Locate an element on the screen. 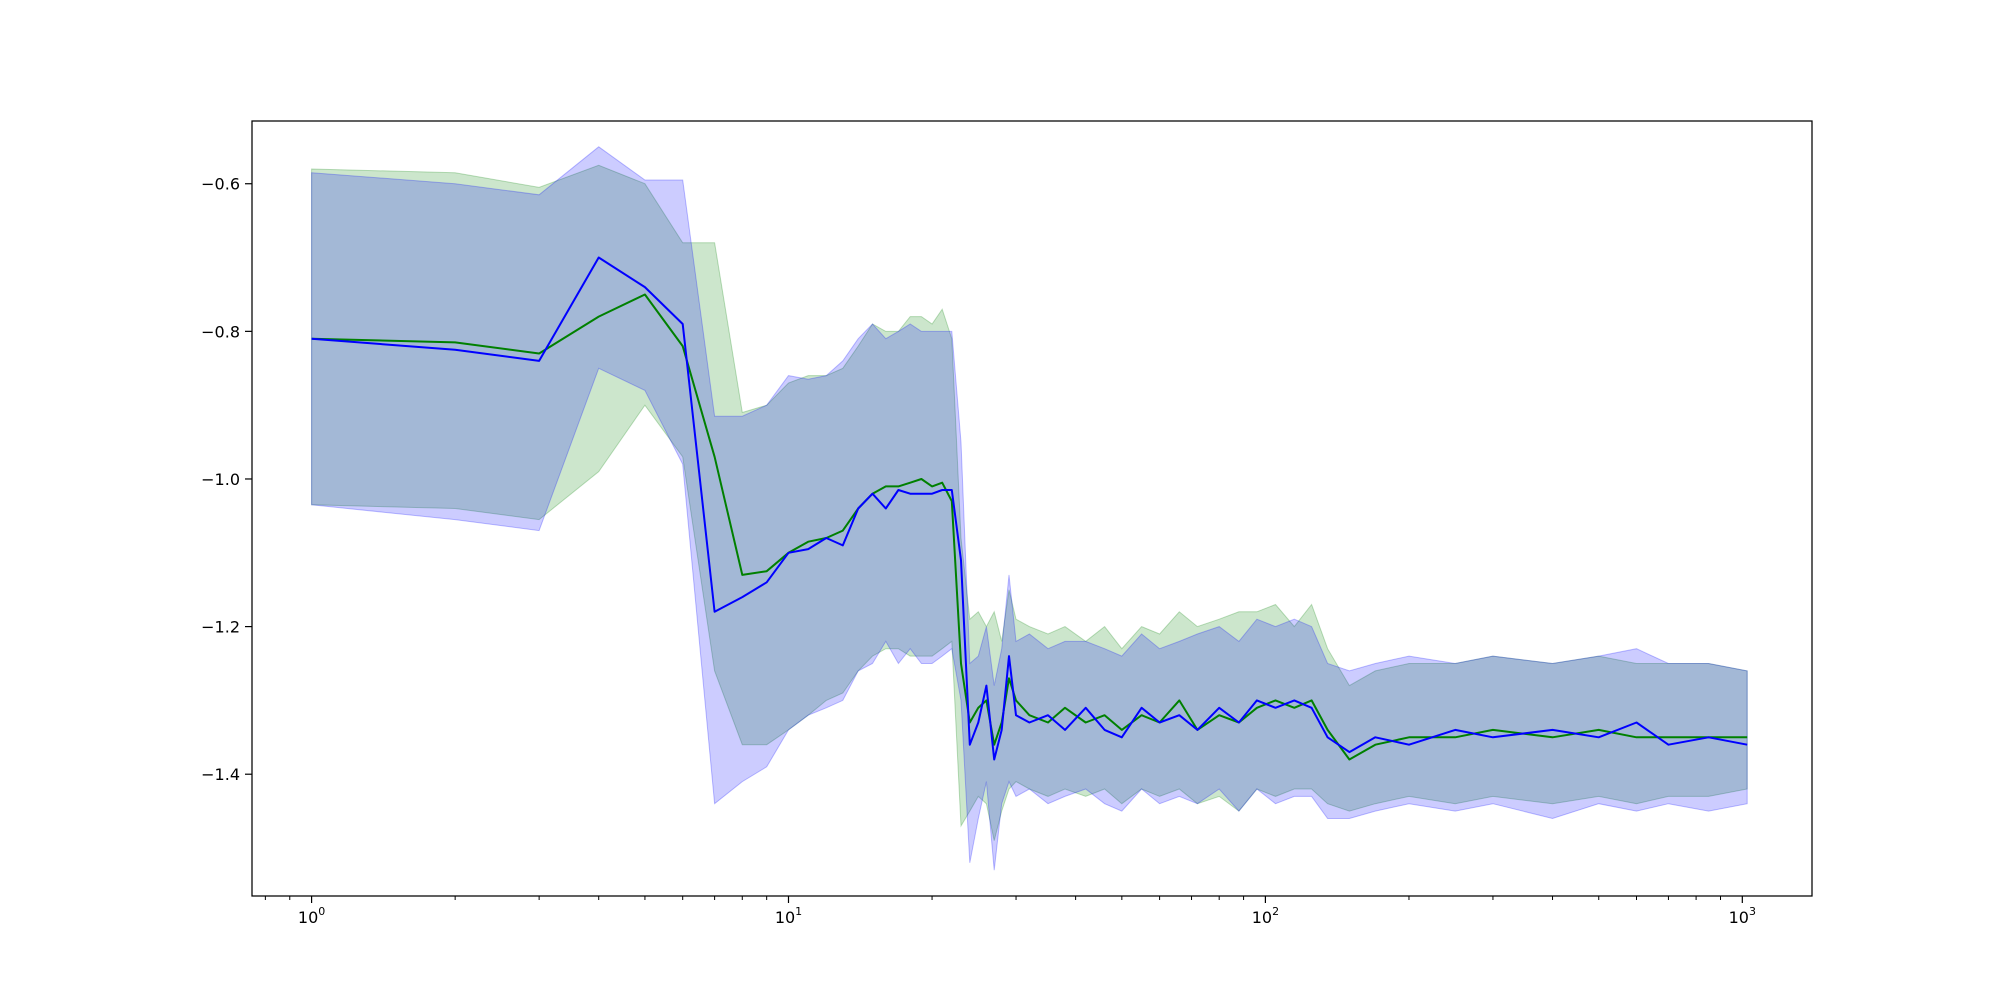 The image size is (2000, 1004). y-tick-label: −1.2 is located at coordinates (220, 627).